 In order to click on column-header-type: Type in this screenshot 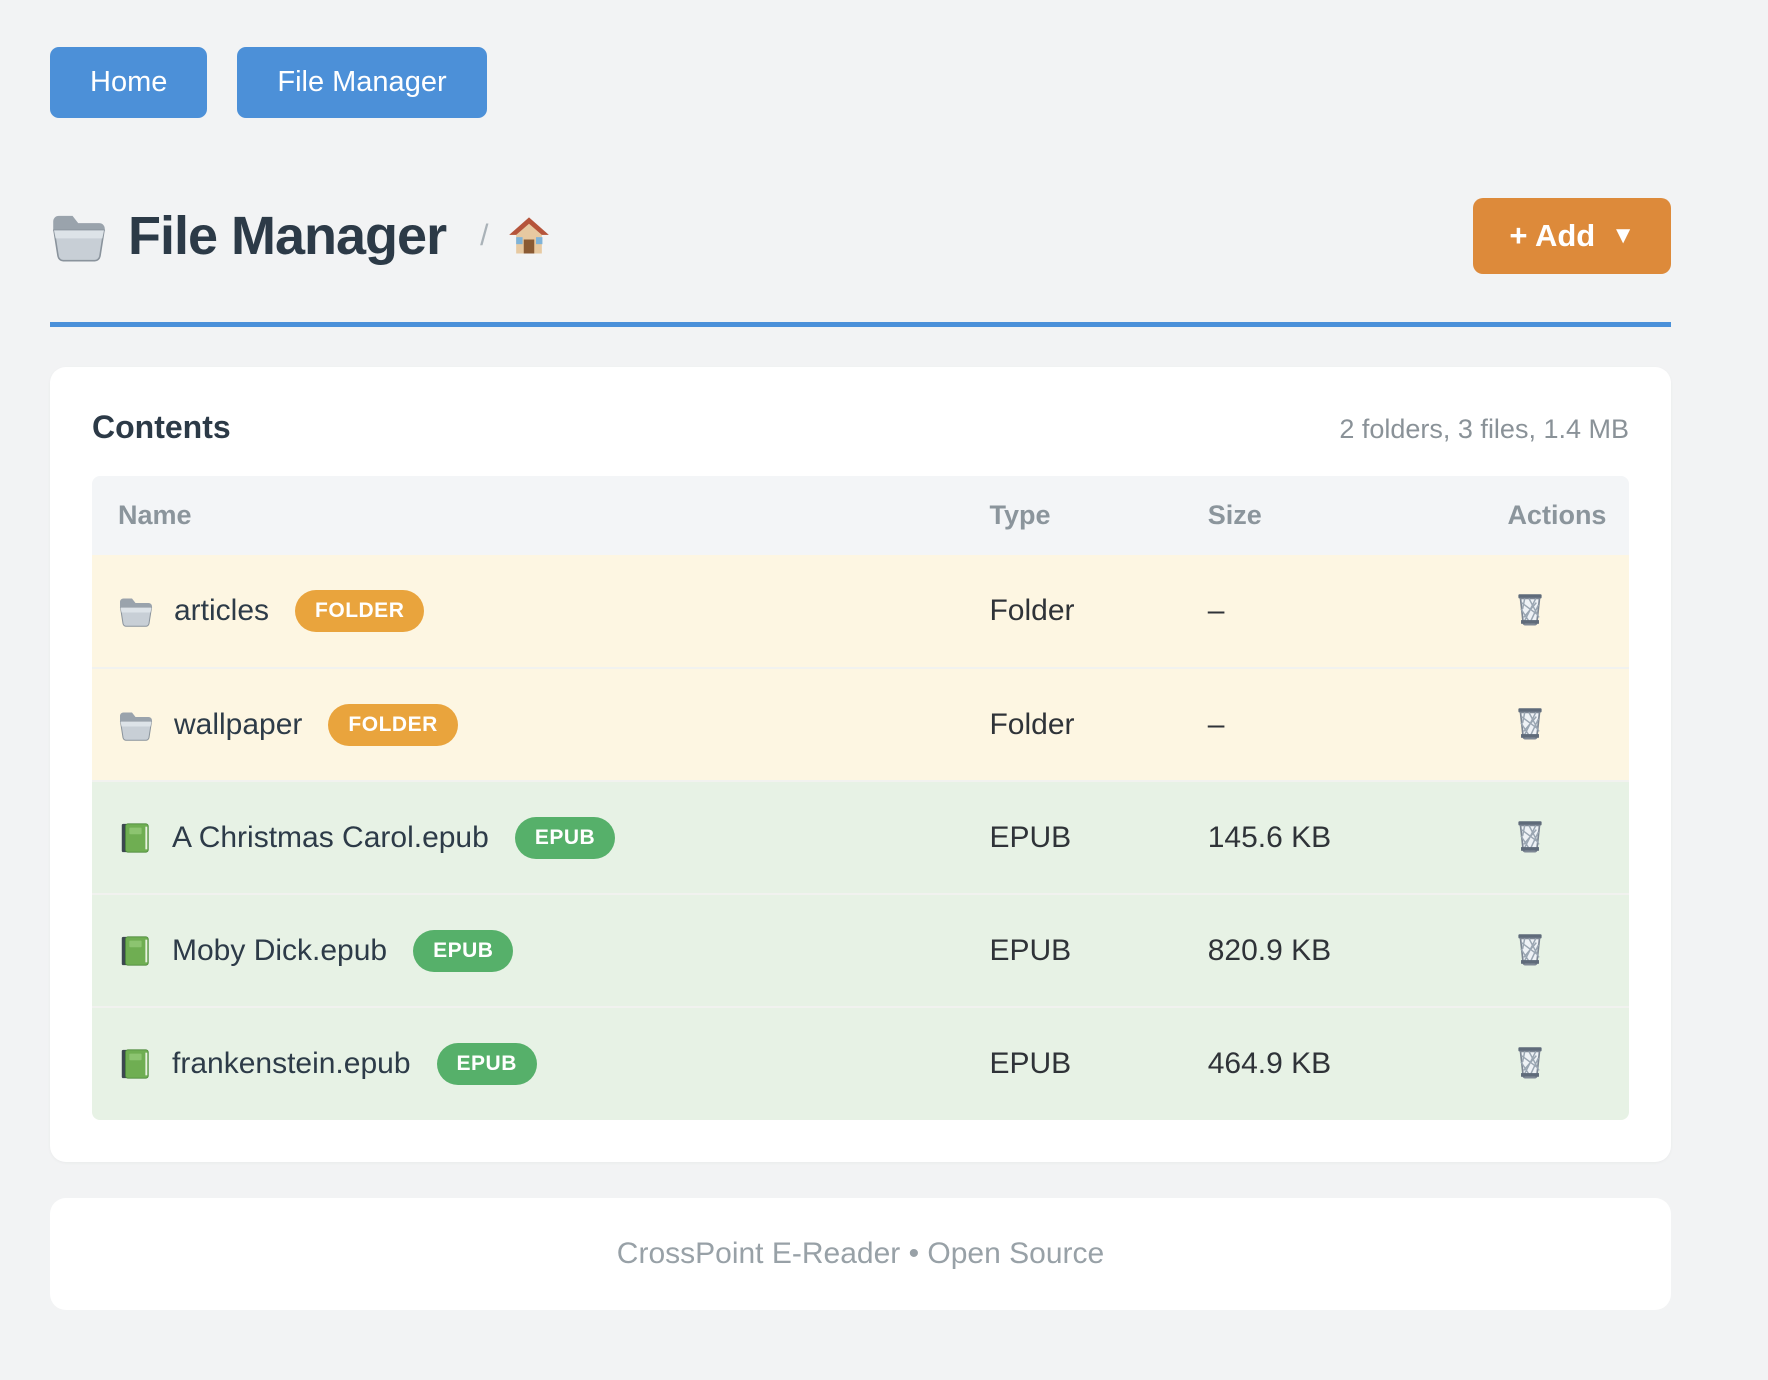, I will do `click(1072, 515)`.